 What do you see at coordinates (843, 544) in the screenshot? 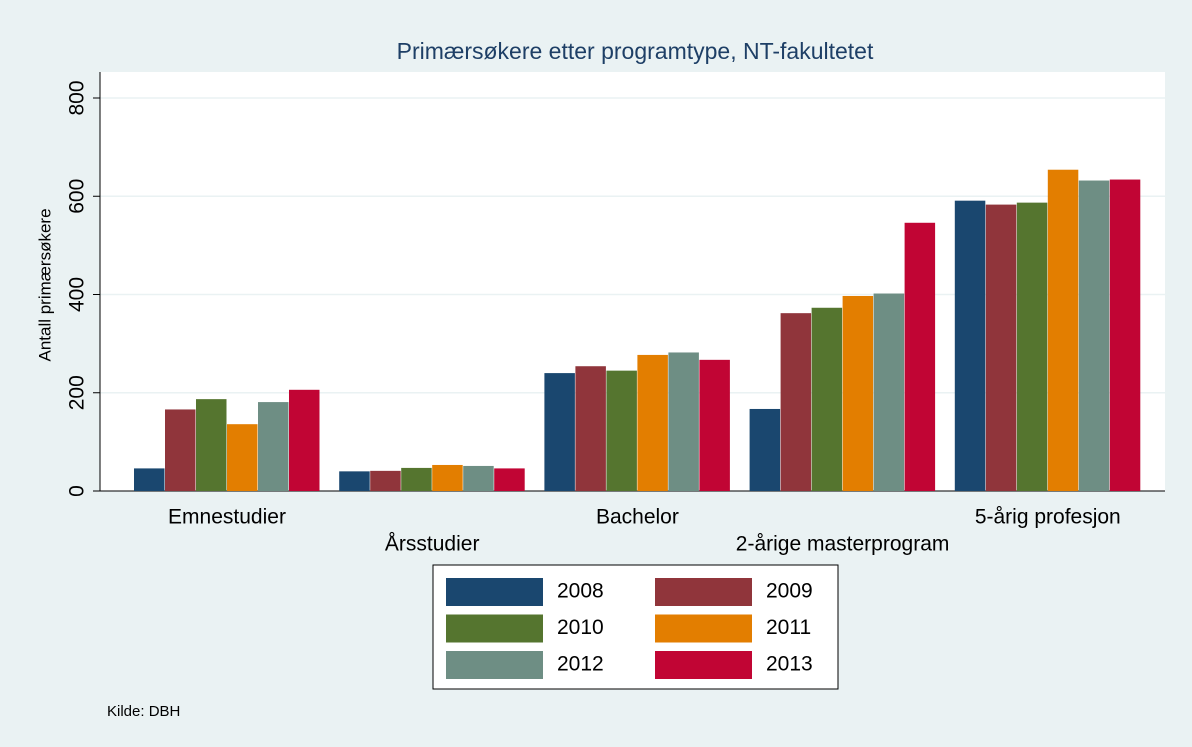
I see `x-tick-label: 2-årige masterprogram` at bounding box center [843, 544].